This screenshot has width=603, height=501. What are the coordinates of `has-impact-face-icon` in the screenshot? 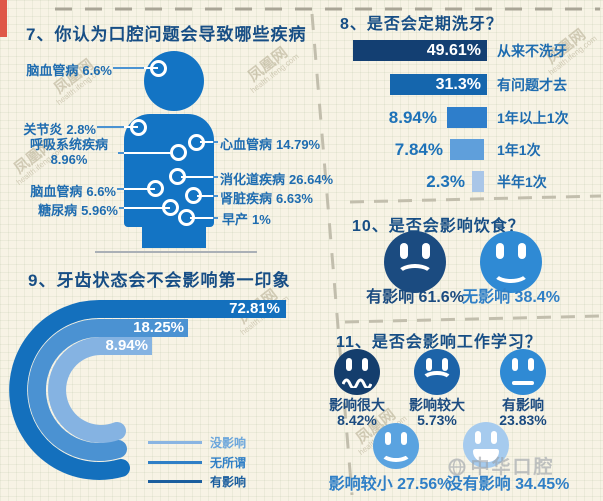 It's located at (523, 372).